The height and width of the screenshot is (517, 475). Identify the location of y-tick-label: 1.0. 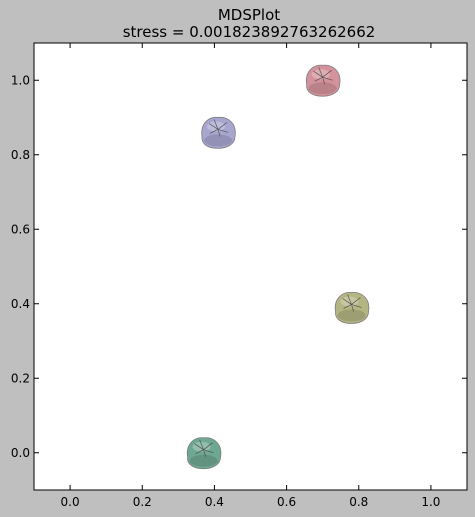
(20, 80).